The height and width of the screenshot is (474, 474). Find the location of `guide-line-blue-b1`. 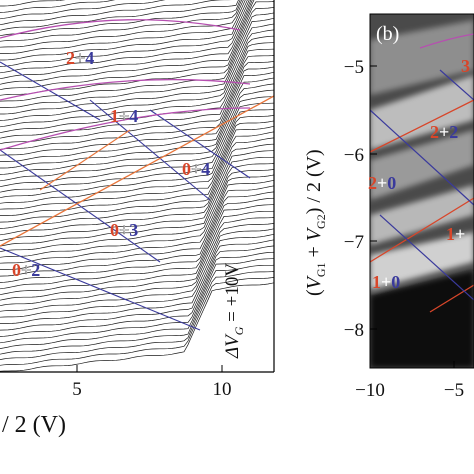

guide-line-blue-b1 is located at coordinates (422, 157).